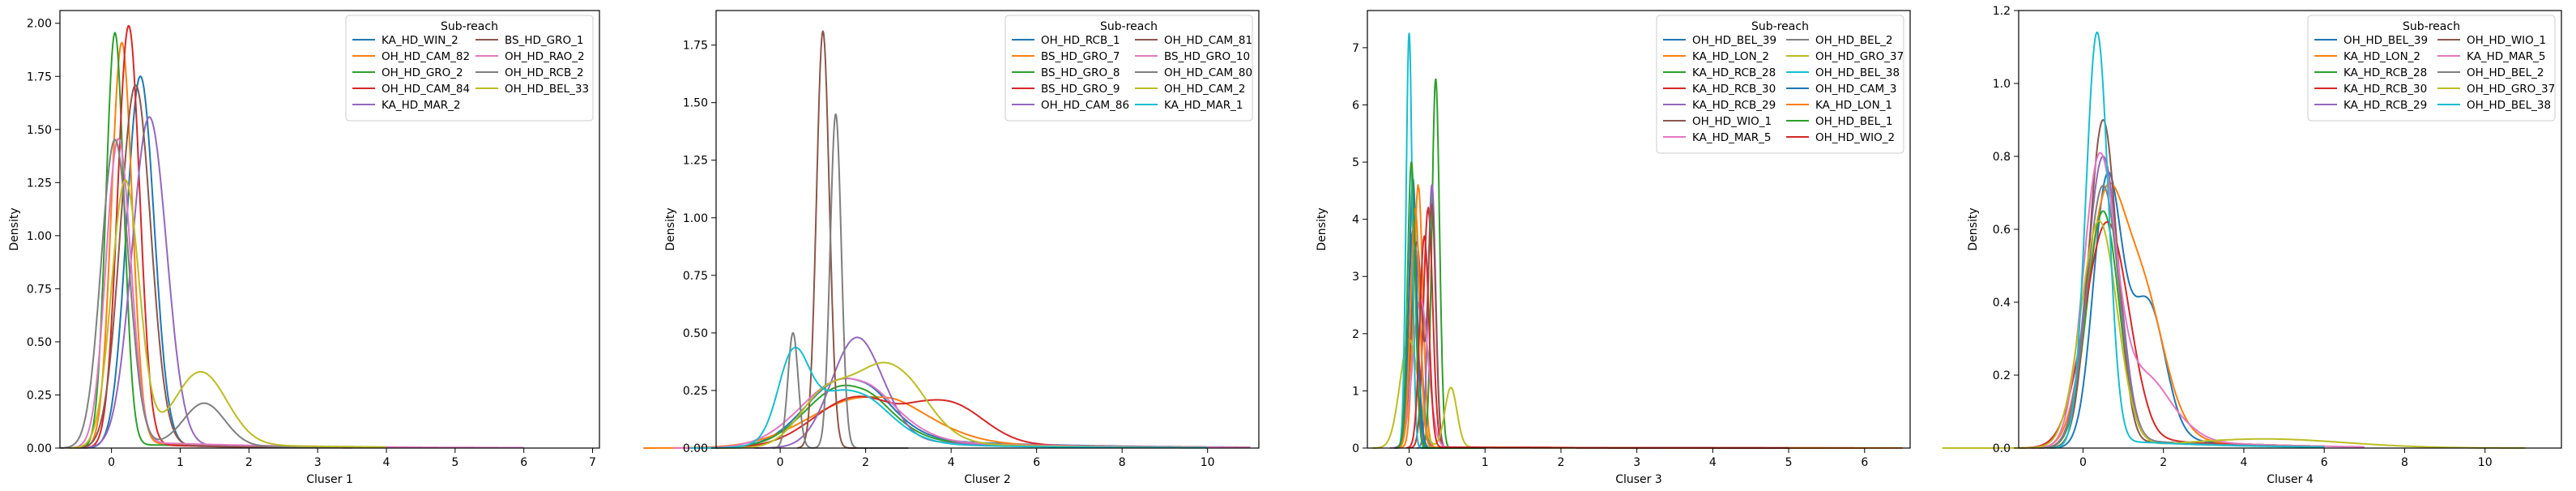  What do you see at coordinates (1855, 137) in the screenshot?
I see `legend-entry: OH_HD_WIO_2` at bounding box center [1855, 137].